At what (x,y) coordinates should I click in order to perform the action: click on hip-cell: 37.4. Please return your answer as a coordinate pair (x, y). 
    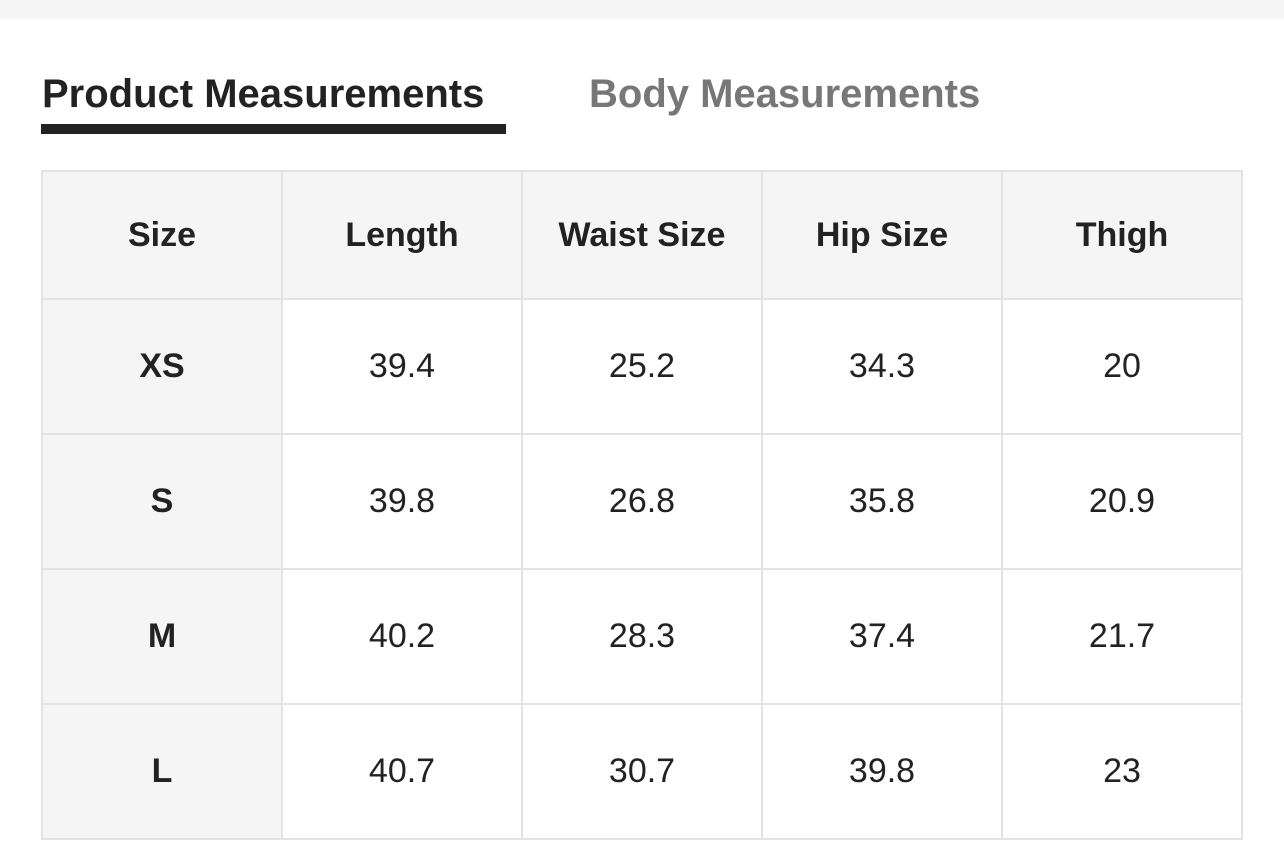
    Looking at the image, I should click on (882, 636).